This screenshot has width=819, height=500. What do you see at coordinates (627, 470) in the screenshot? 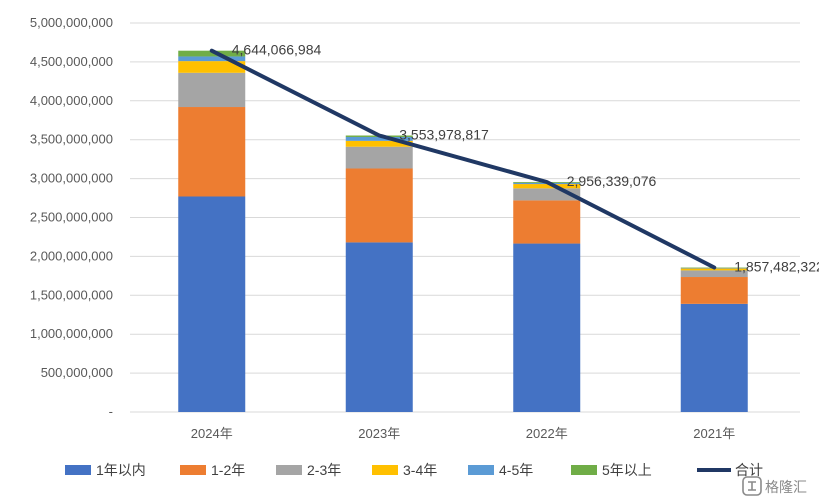
I see `legend-label: 5年以上` at bounding box center [627, 470].